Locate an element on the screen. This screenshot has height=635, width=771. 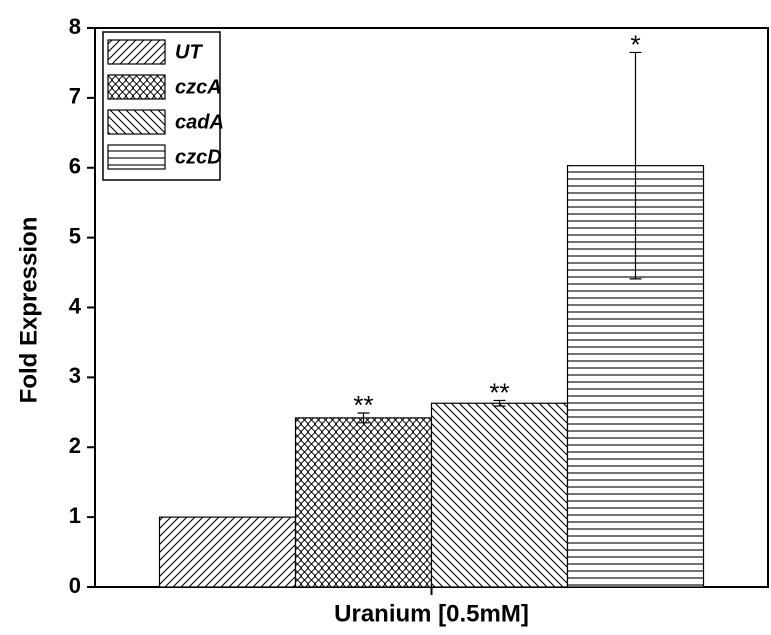
legend-label: czcA is located at coordinates (198, 87).